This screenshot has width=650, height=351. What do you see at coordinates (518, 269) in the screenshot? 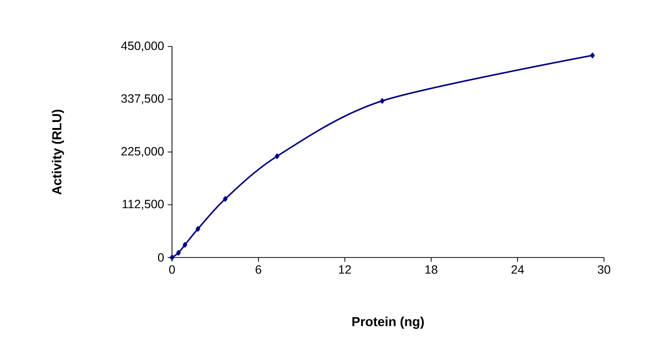
I see `x-tick-label: 24` at bounding box center [518, 269].